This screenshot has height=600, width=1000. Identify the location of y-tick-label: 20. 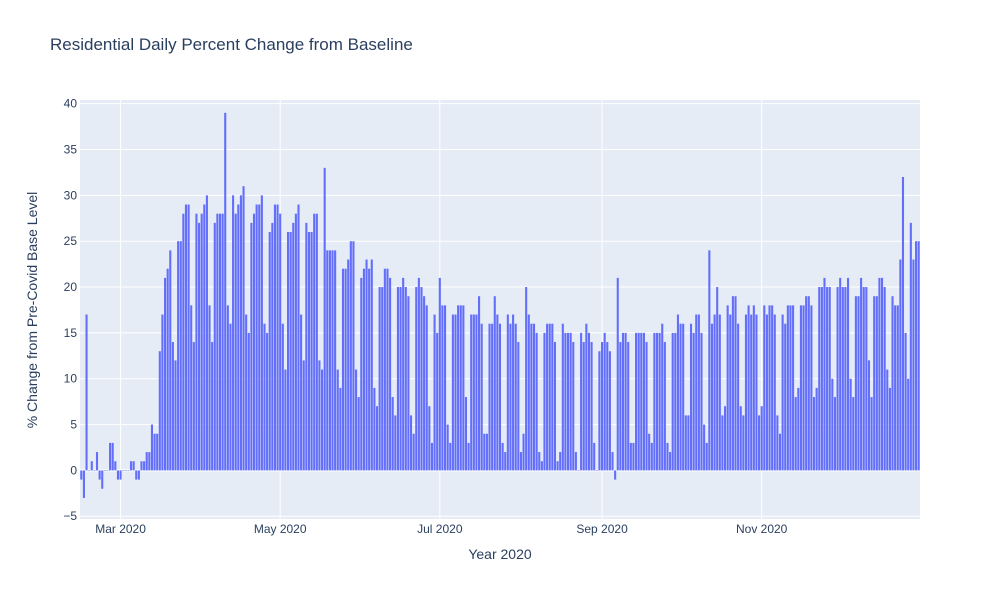
(71, 287).